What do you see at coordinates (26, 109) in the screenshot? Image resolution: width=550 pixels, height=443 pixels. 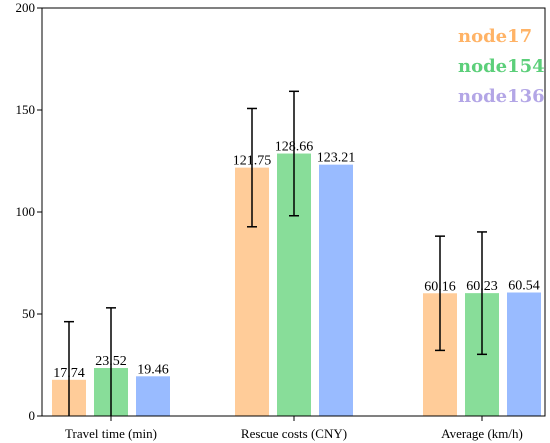 I see `y-tick-label-150: 150` at bounding box center [26, 109].